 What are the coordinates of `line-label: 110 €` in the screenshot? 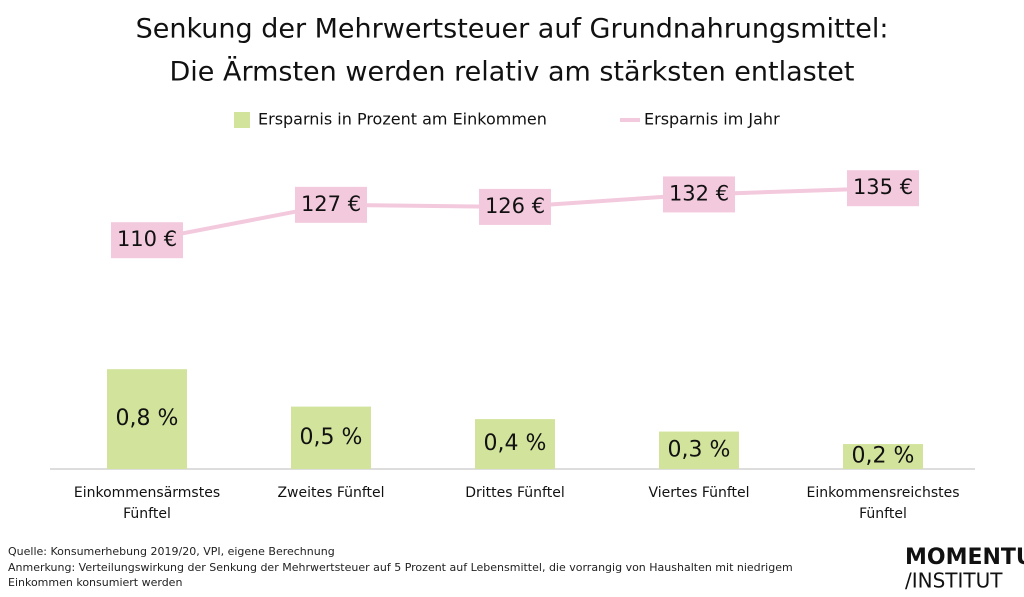 It's located at (147, 239).